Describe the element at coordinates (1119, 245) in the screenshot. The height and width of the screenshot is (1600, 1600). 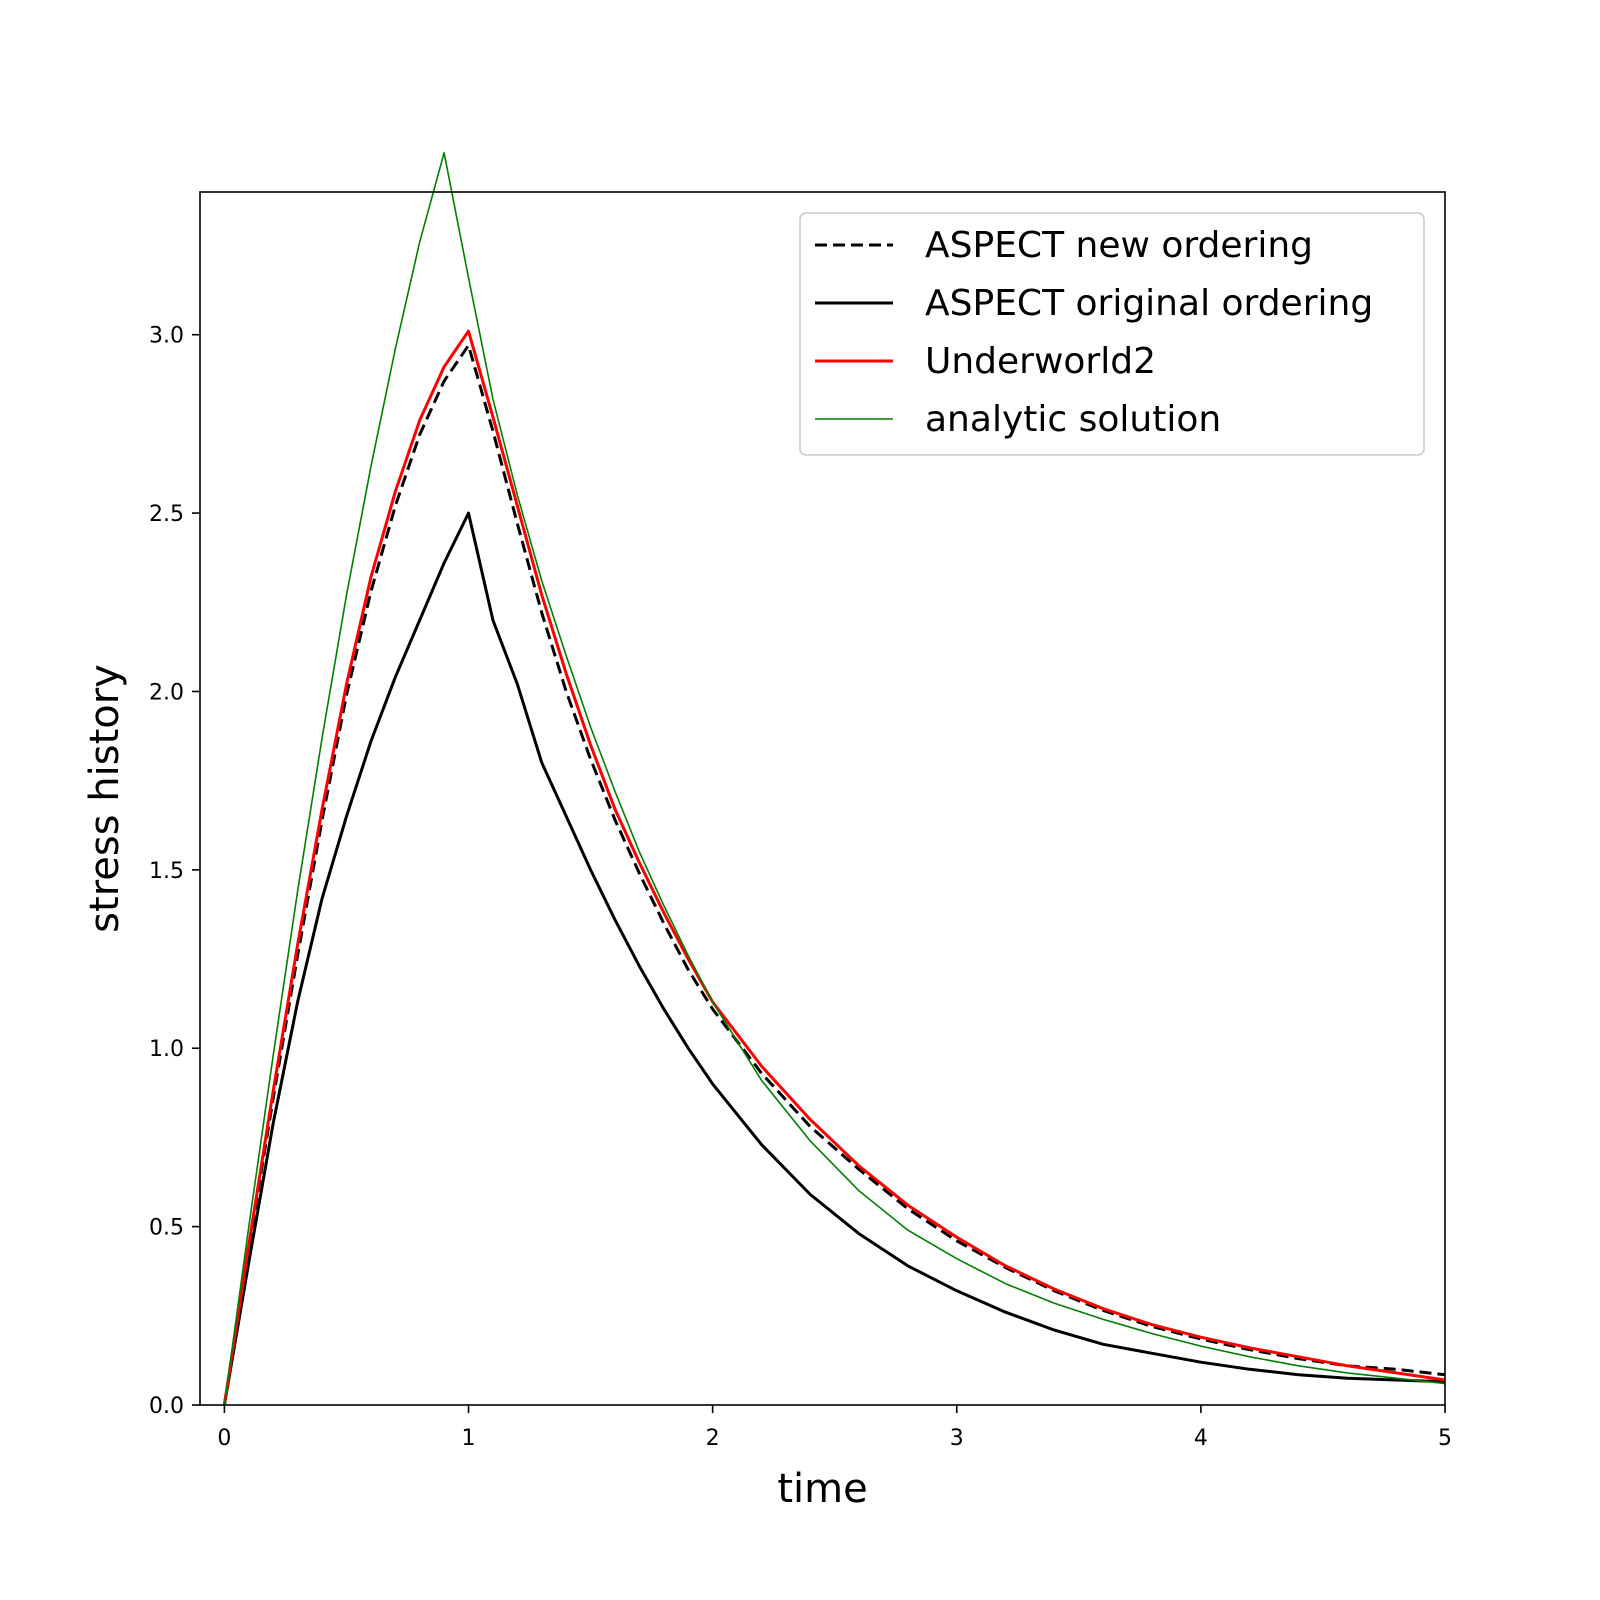
I see `legend-label-0: ASPECT new ordering` at that location.